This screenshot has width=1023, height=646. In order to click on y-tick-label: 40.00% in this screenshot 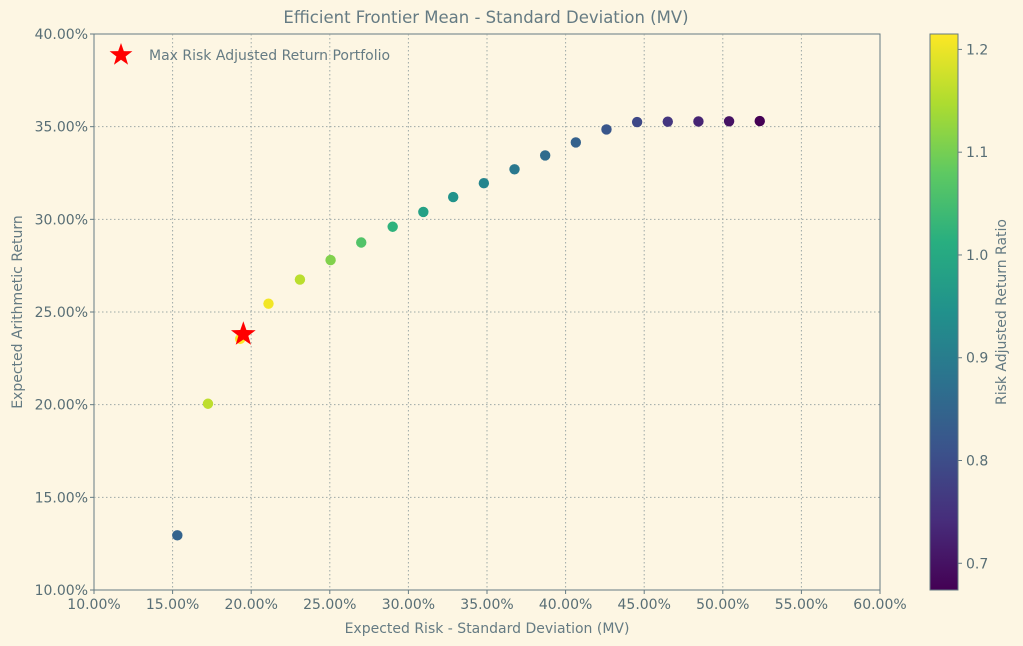, I will do `click(61, 35)`.